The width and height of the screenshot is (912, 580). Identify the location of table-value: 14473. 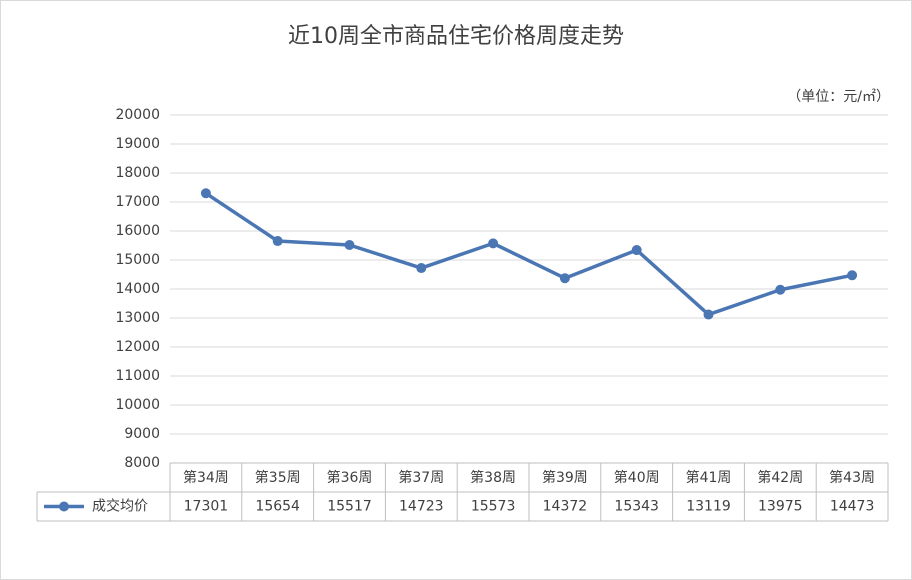
(852, 507).